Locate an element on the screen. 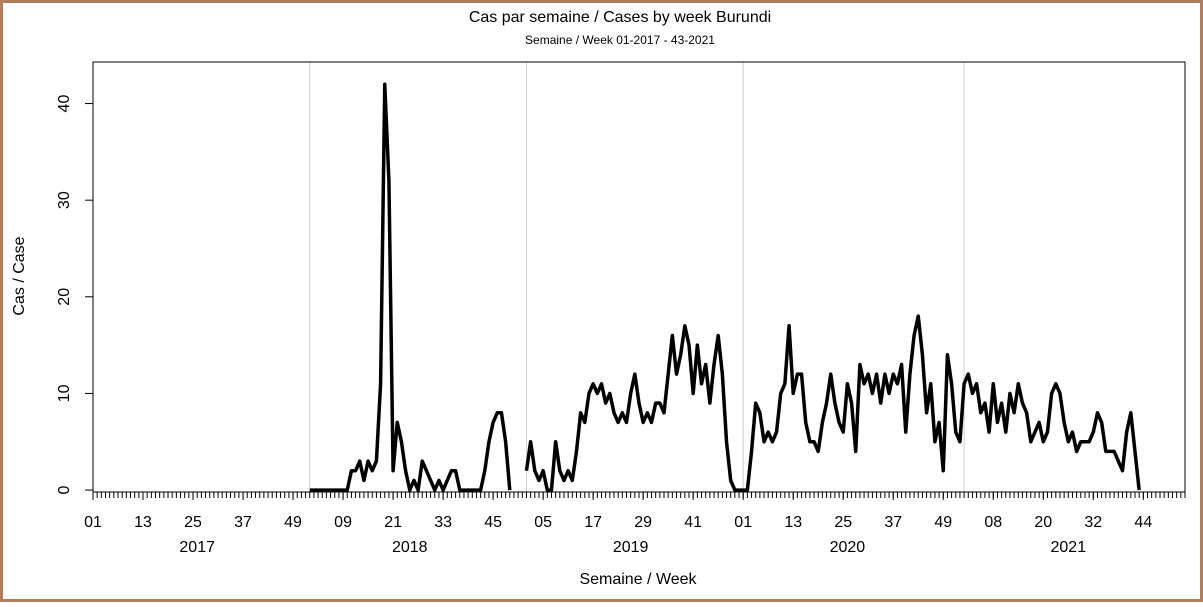 The image size is (1203, 607). x-axis-label: Semaine / Week is located at coordinates (638, 579).